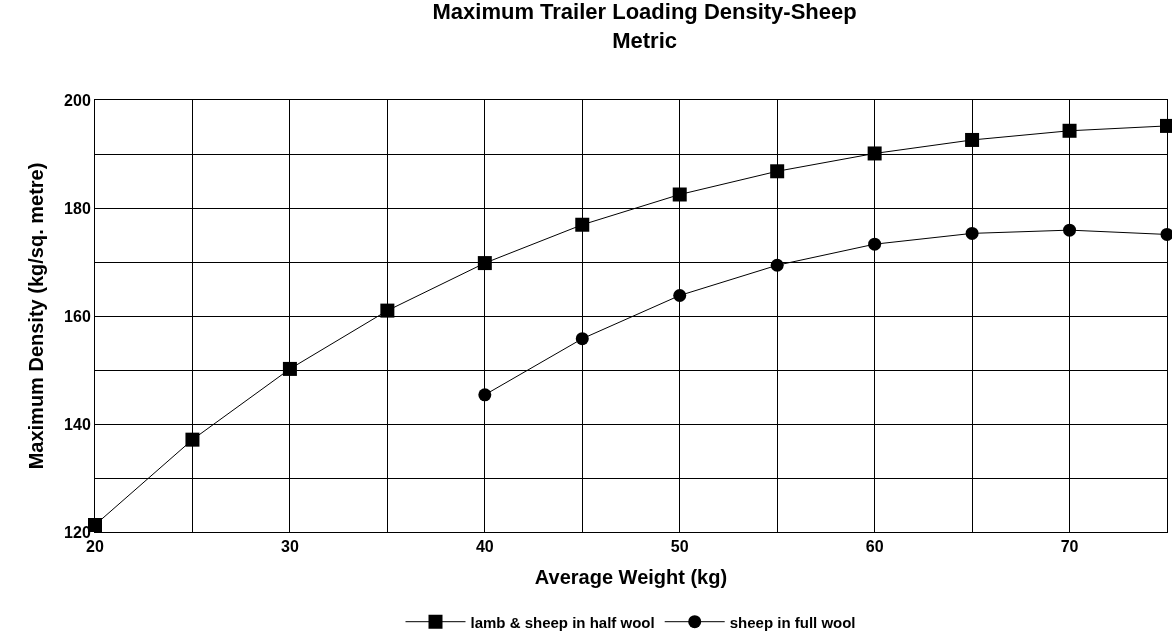 The image size is (1172, 643). Describe the element at coordinates (77, 100) in the screenshot. I see `y-tick-label: 200` at that location.